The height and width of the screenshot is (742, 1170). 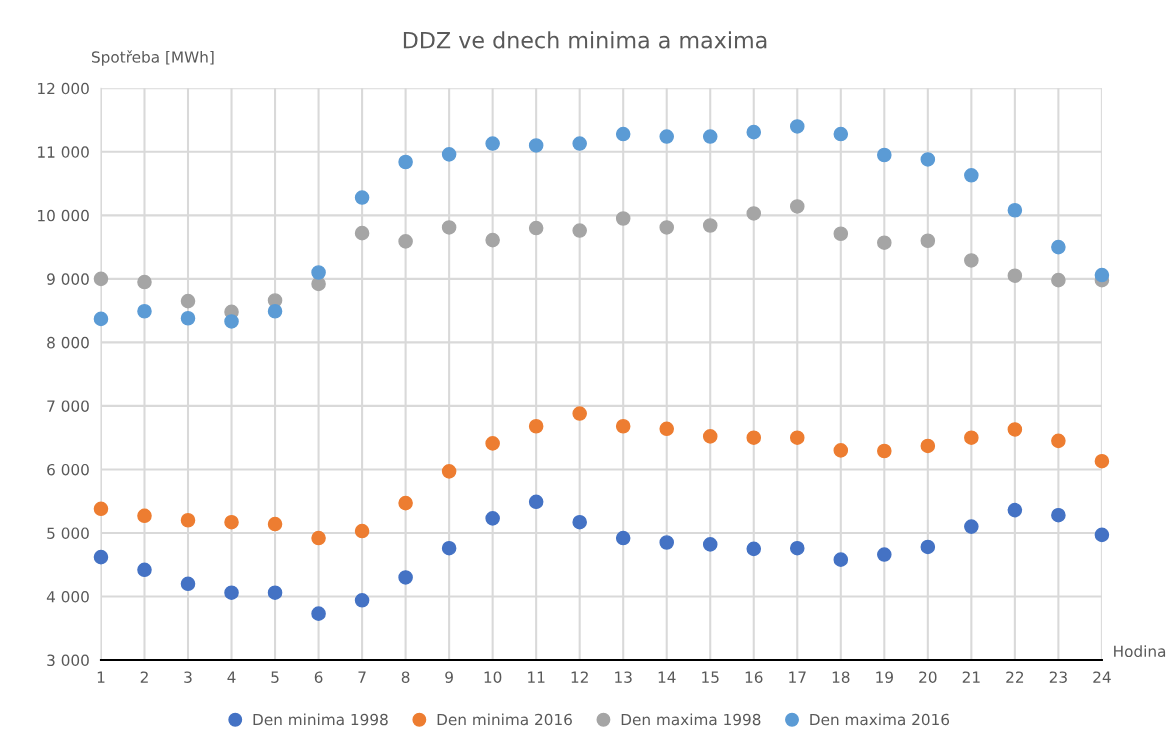 What do you see at coordinates (152, 58) in the screenshot?
I see `y-axis-title: Spotřeba [MWh]` at bounding box center [152, 58].